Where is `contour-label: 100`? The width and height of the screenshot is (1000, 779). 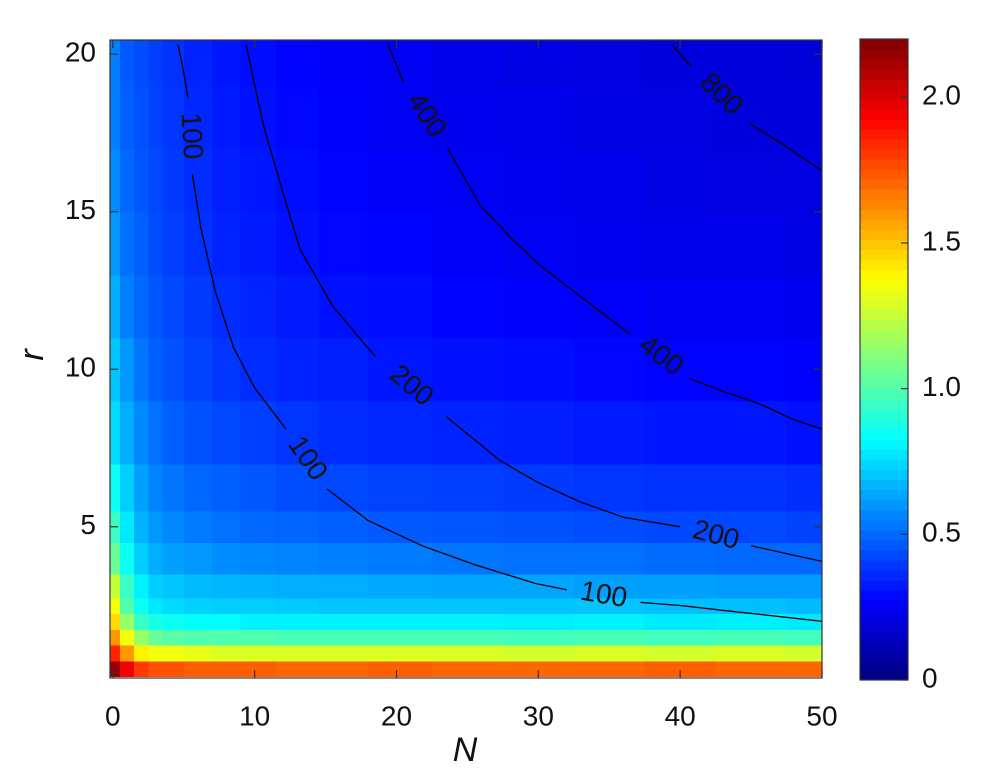
contour-label: 100 is located at coordinates (192, 136).